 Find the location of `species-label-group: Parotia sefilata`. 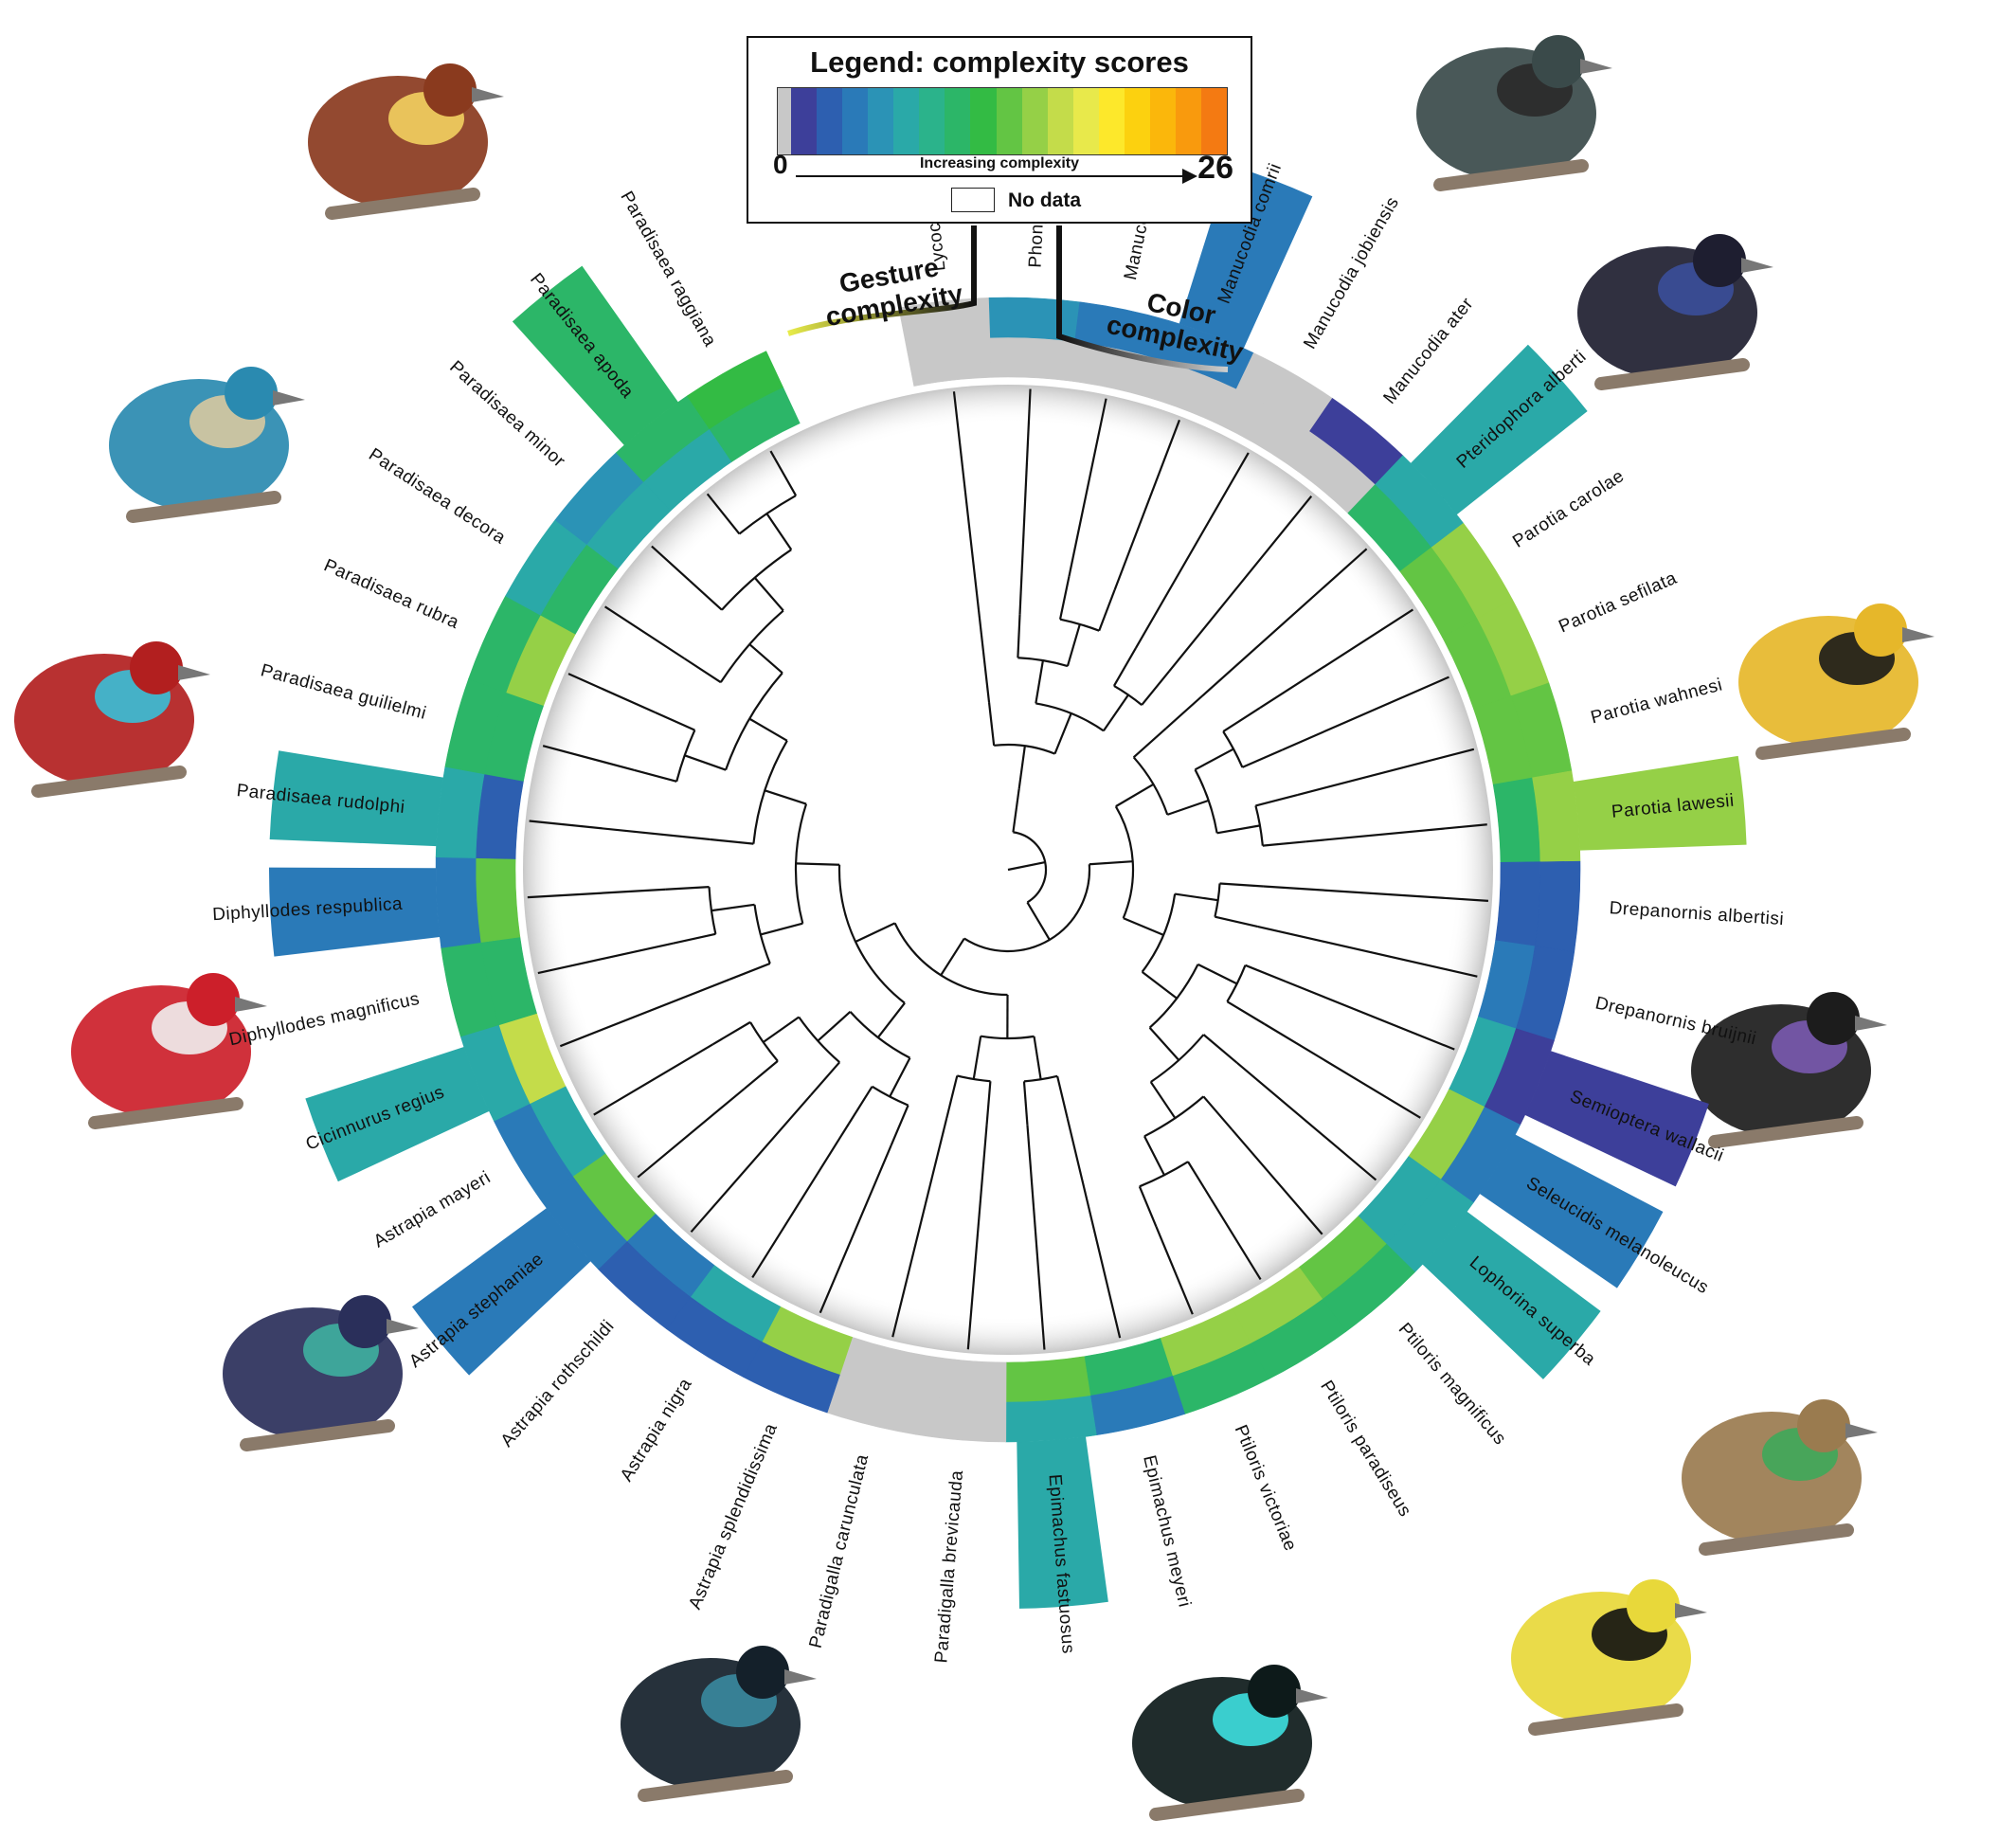

species-label-group: Parotia sefilata is located at coordinates (1618, 603).